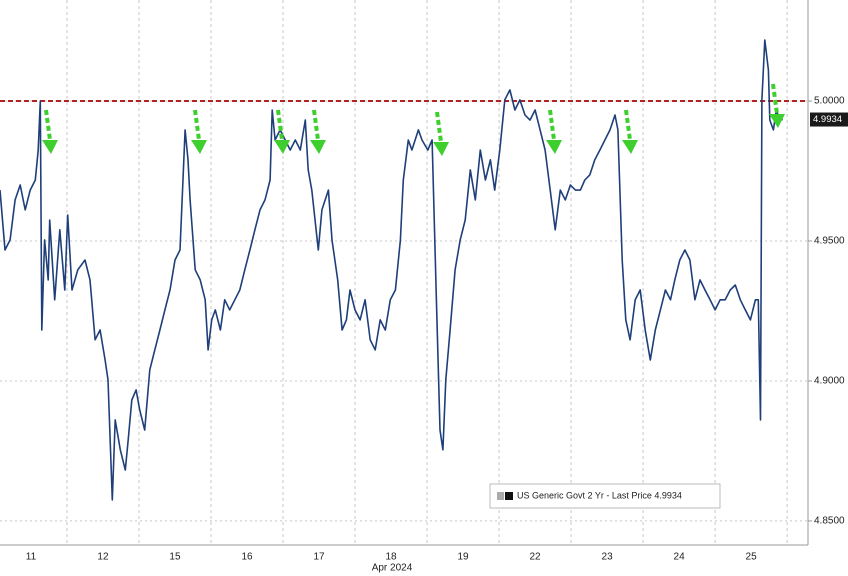 The height and width of the screenshot is (576, 848). I want to click on x-tick-label: 19, so click(463, 557).